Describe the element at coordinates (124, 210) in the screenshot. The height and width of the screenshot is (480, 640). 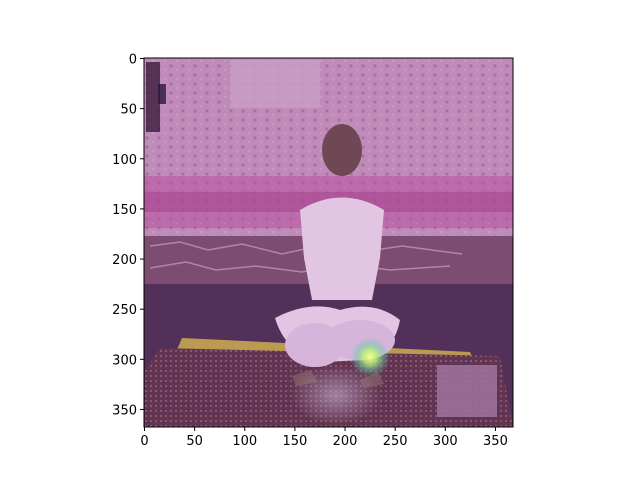
I see `y-tick-label: 150` at that location.